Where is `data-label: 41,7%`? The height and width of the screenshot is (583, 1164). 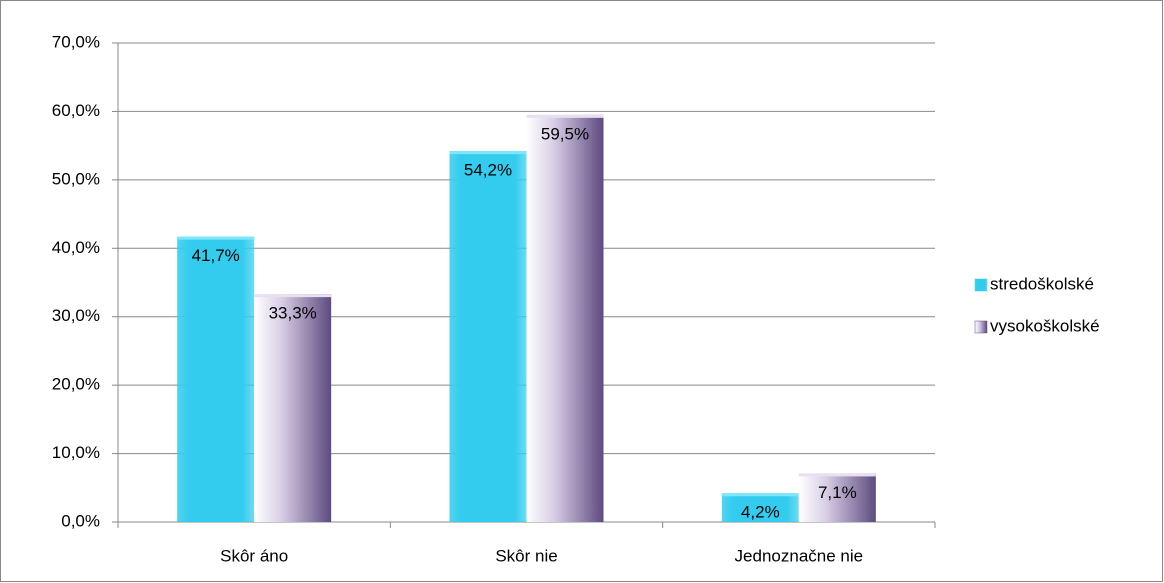 data-label: 41,7% is located at coordinates (216, 255).